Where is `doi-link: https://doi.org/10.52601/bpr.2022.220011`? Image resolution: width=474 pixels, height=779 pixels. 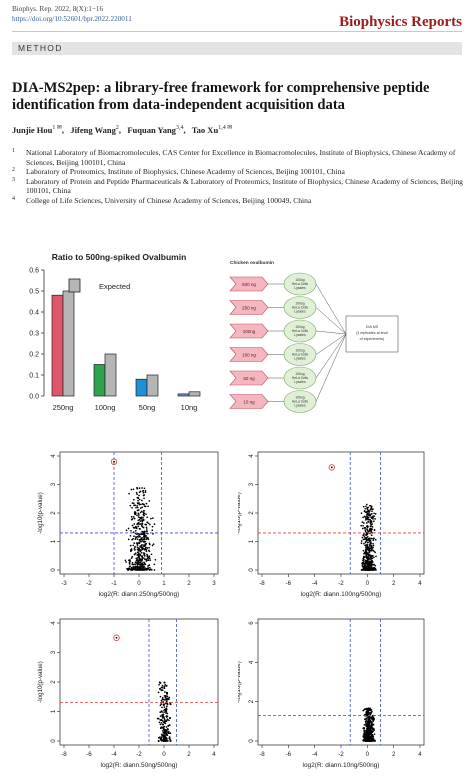 doi-link: https://doi.org/10.52601/bpr.2022.220011 is located at coordinates (72, 18).